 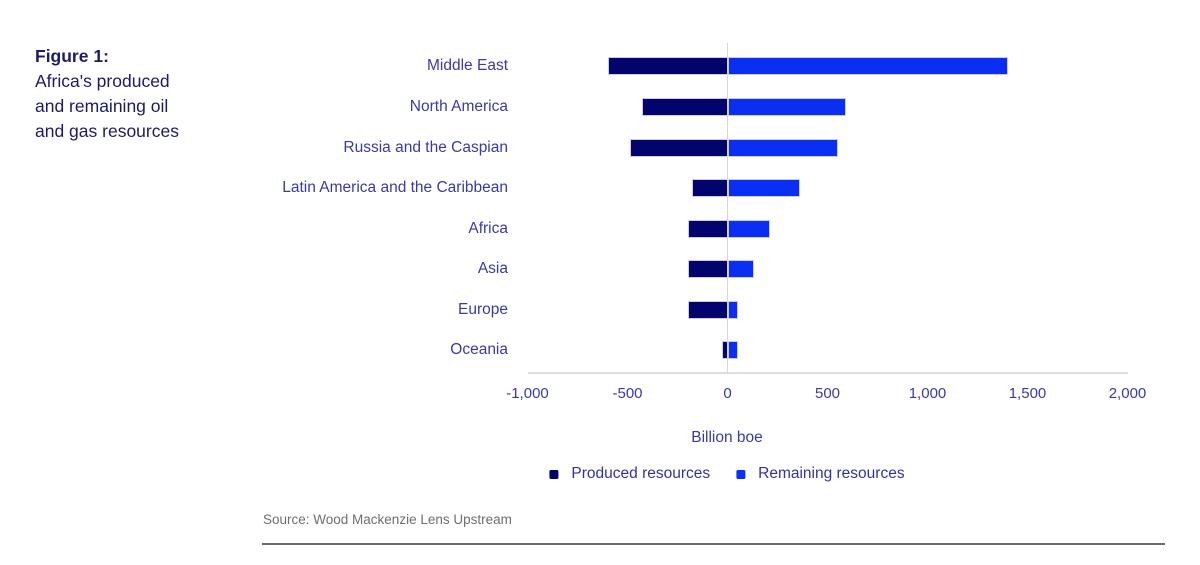 What do you see at coordinates (827, 393) in the screenshot?
I see `x-tick-label: 500` at bounding box center [827, 393].